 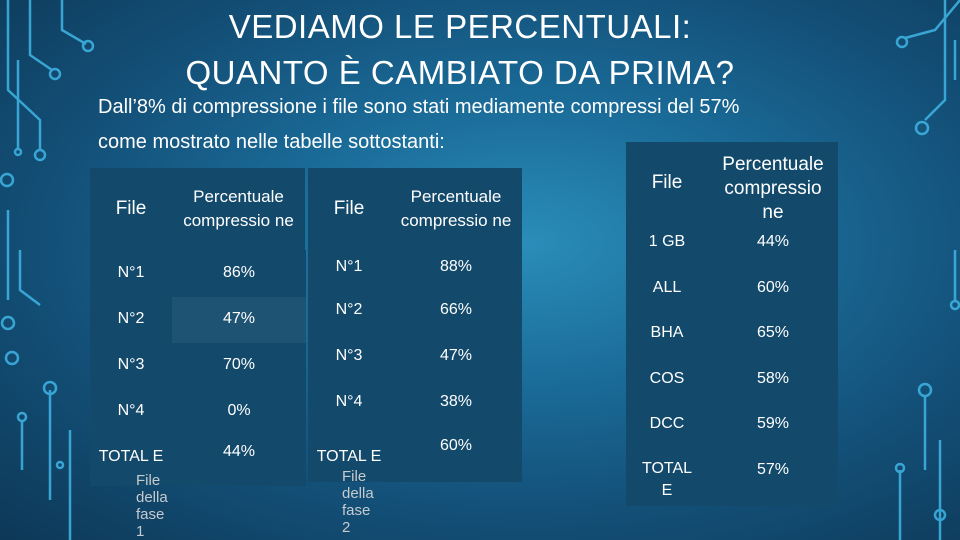 I want to click on table3-row4-file: COS, so click(x=667, y=378).